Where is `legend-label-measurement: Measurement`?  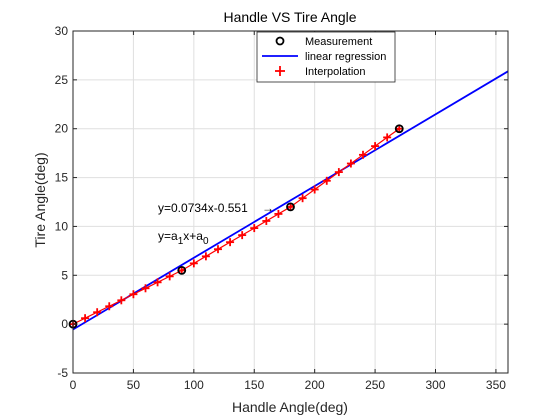
legend-label-measurement: Measurement is located at coordinates (338, 42).